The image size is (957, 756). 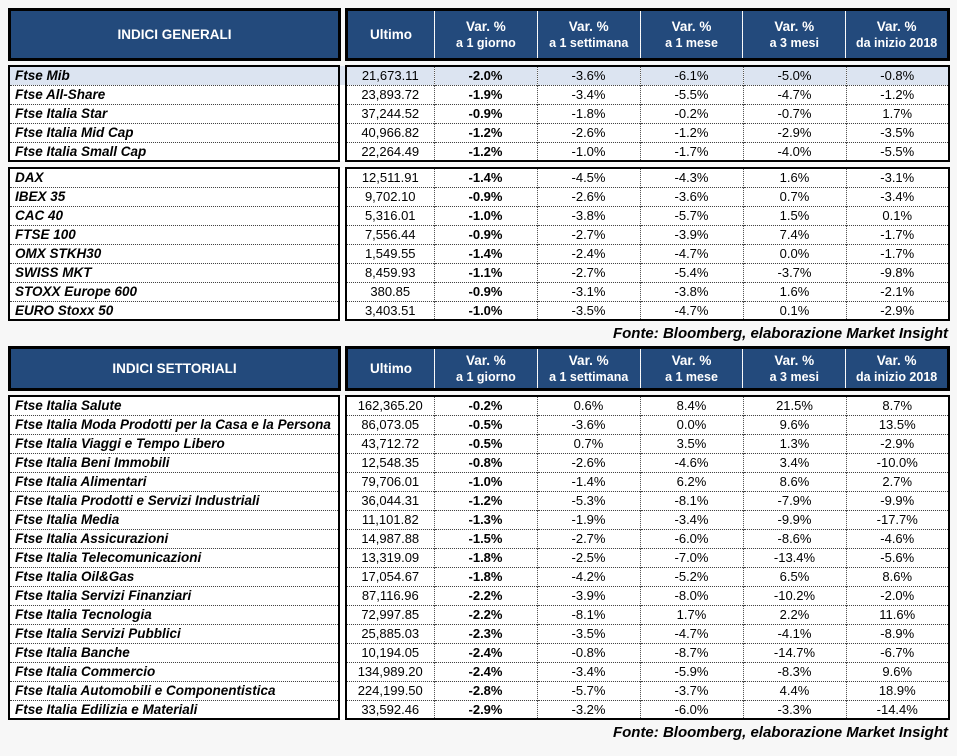 I want to click on value-var-1-giorno: -1.4%, so click(x=485, y=177).